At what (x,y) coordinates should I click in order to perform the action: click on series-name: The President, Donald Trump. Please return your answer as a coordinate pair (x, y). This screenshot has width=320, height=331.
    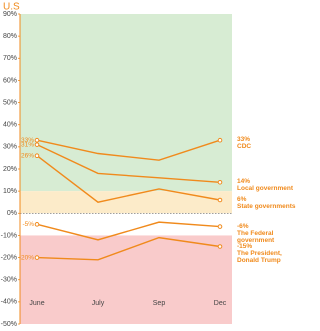
    Looking at the image, I should click on (259, 256).